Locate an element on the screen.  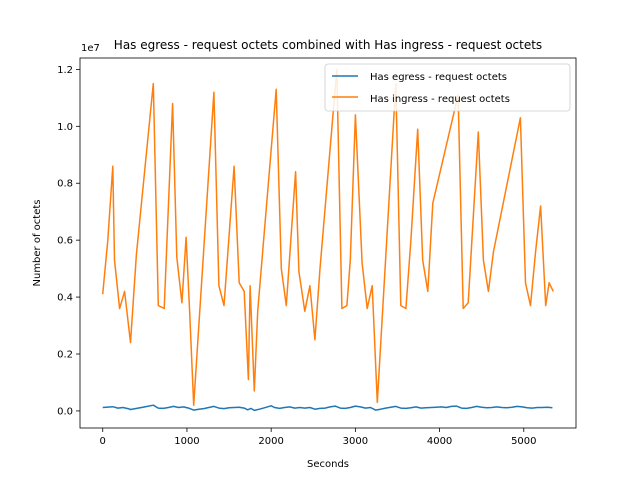
y-tick-label: 1.2 is located at coordinates (65, 70).